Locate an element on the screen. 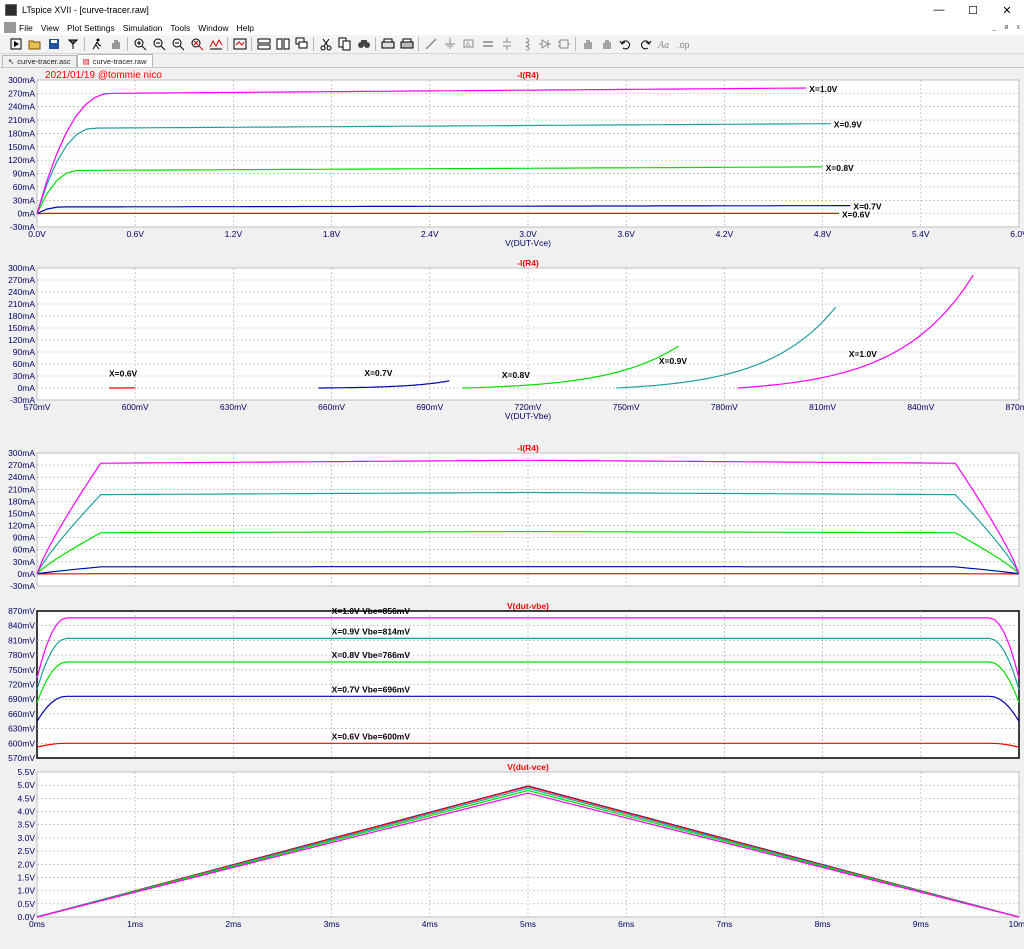 Image resolution: width=1024 pixels, height=949 pixels. curve-label: X=0.7V is located at coordinates (378, 373).